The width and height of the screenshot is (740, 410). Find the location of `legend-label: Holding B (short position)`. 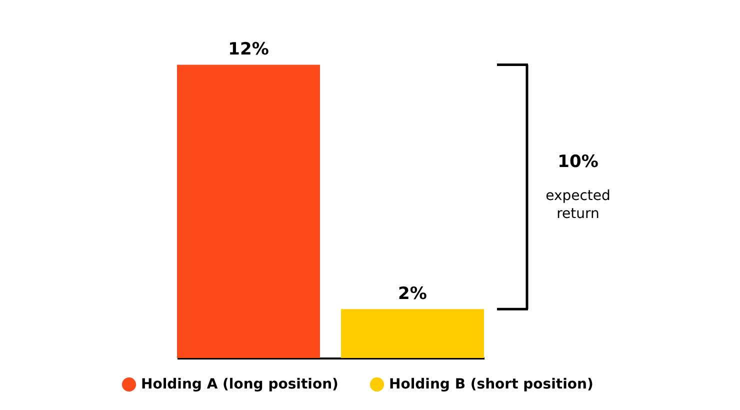

legend-label: Holding B (short position) is located at coordinates (491, 384).